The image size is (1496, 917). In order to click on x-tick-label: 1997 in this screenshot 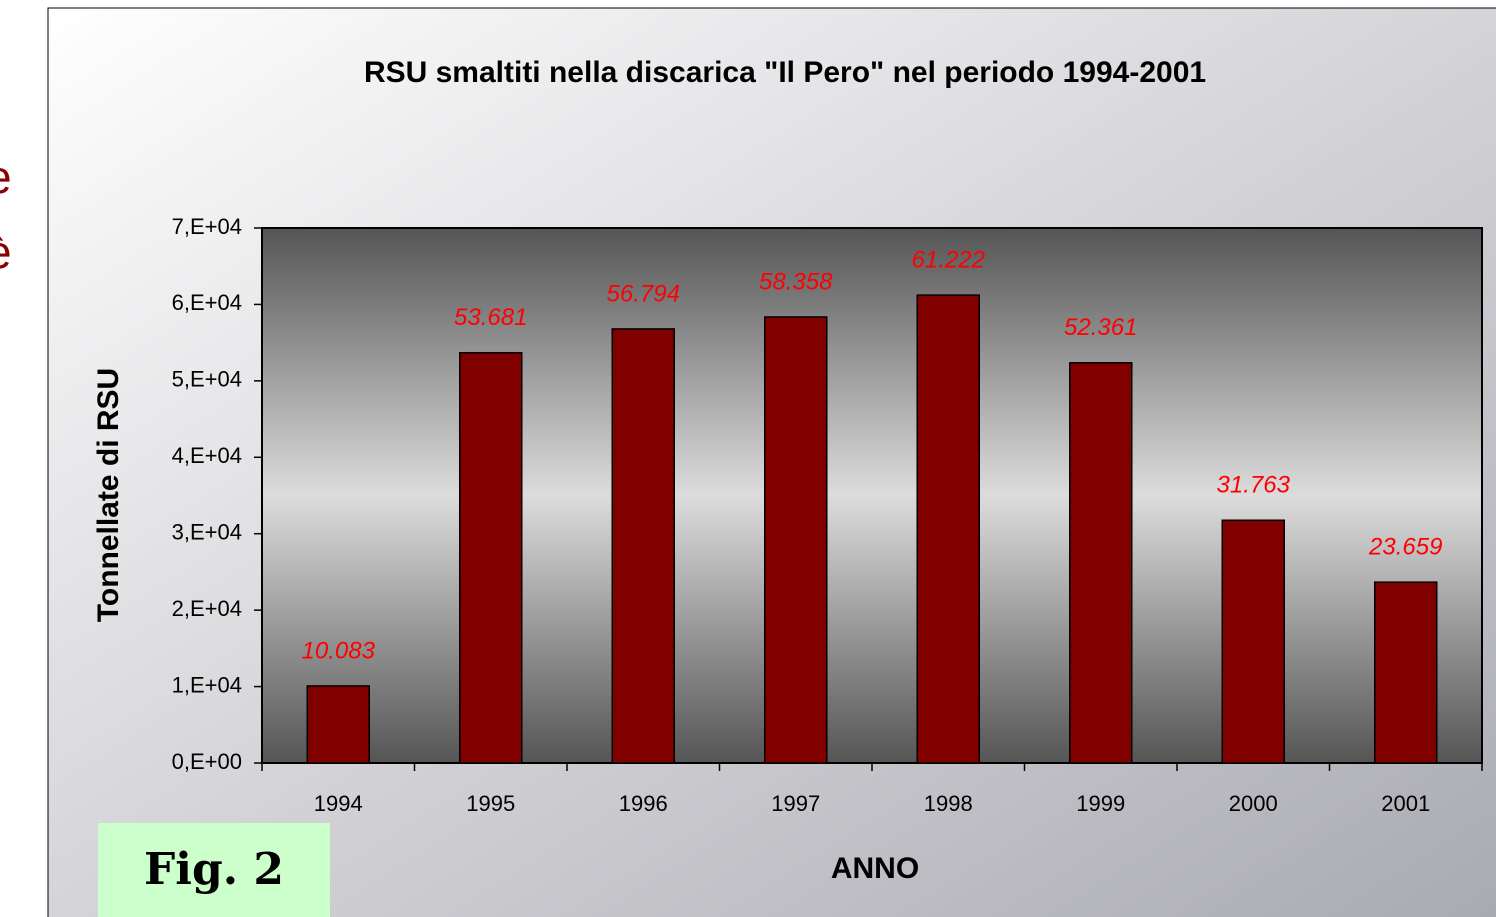, I will do `click(795, 803)`.